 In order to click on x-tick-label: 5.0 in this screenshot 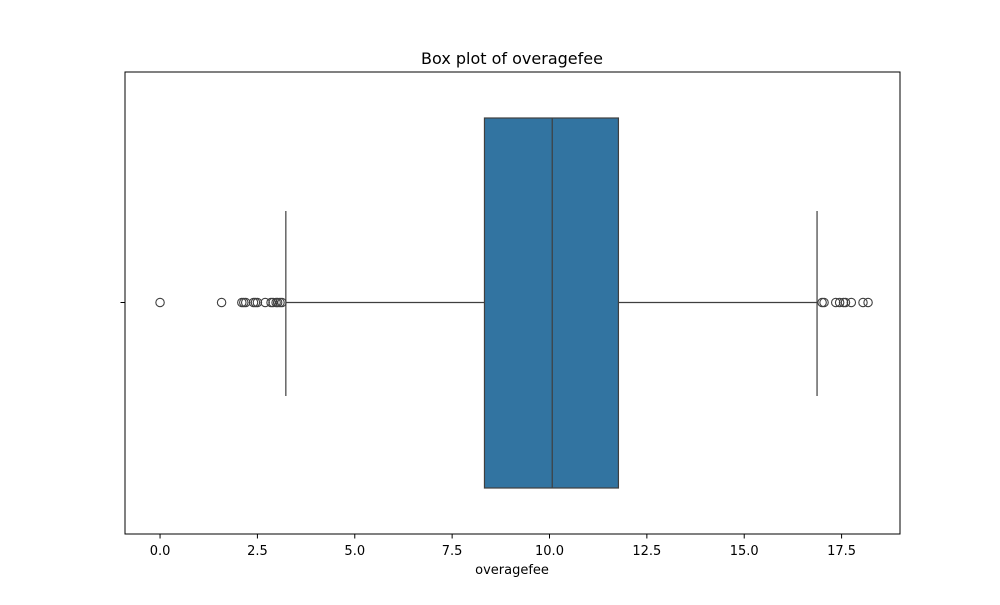, I will do `click(354, 551)`.